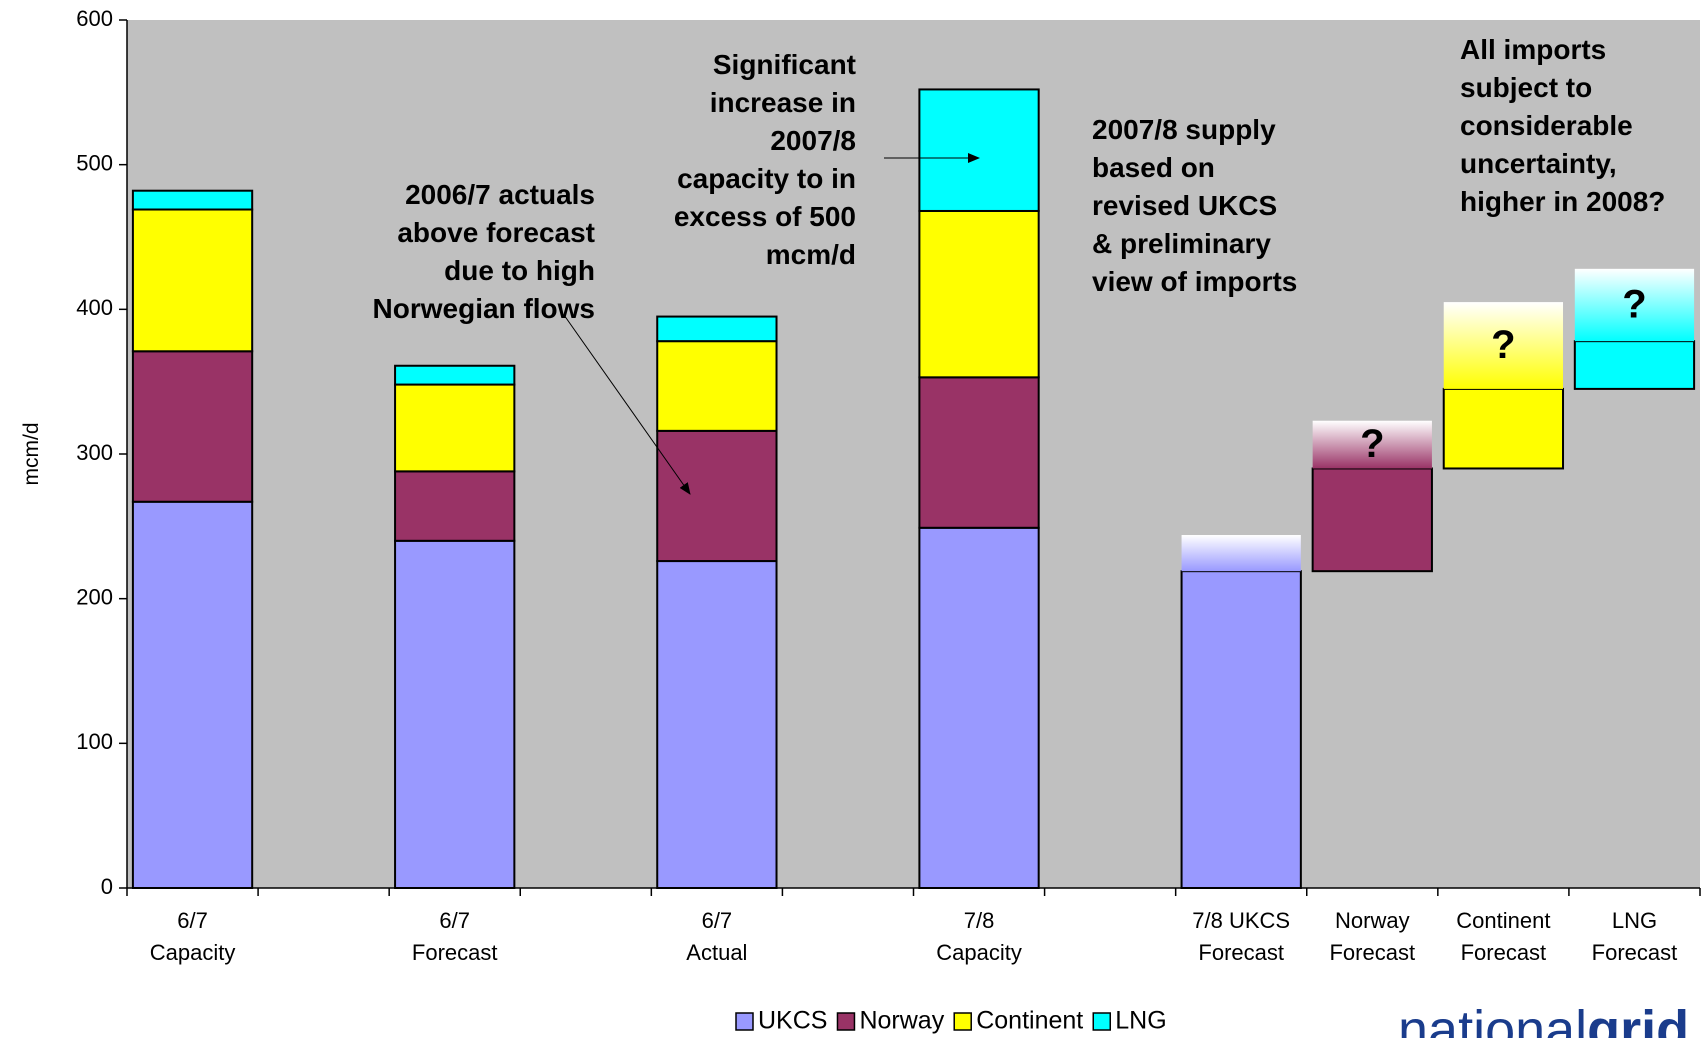 The width and height of the screenshot is (1702, 1038). I want to click on annotation-line: Norwegian flows, so click(484, 308).